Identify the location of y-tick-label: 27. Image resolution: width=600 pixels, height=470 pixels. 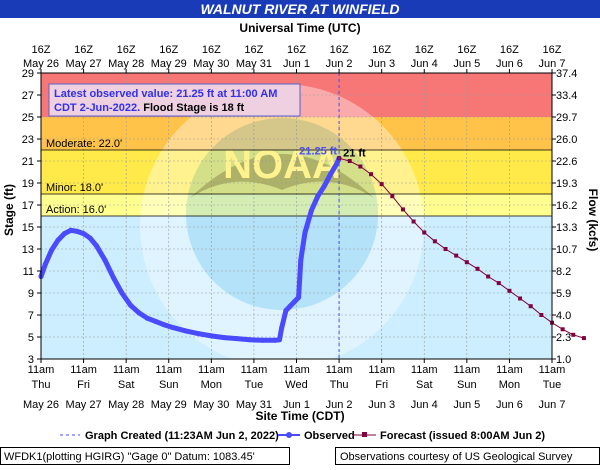
(28, 96).